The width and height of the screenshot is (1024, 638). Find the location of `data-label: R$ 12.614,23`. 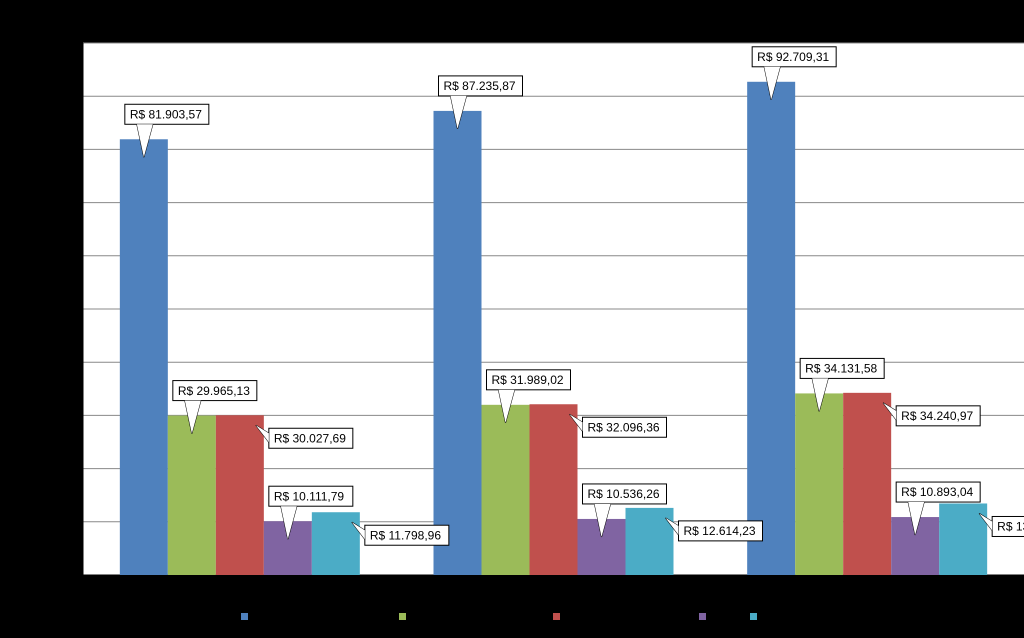

data-label: R$ 12.614,23 is located at coordinates (720, 531).